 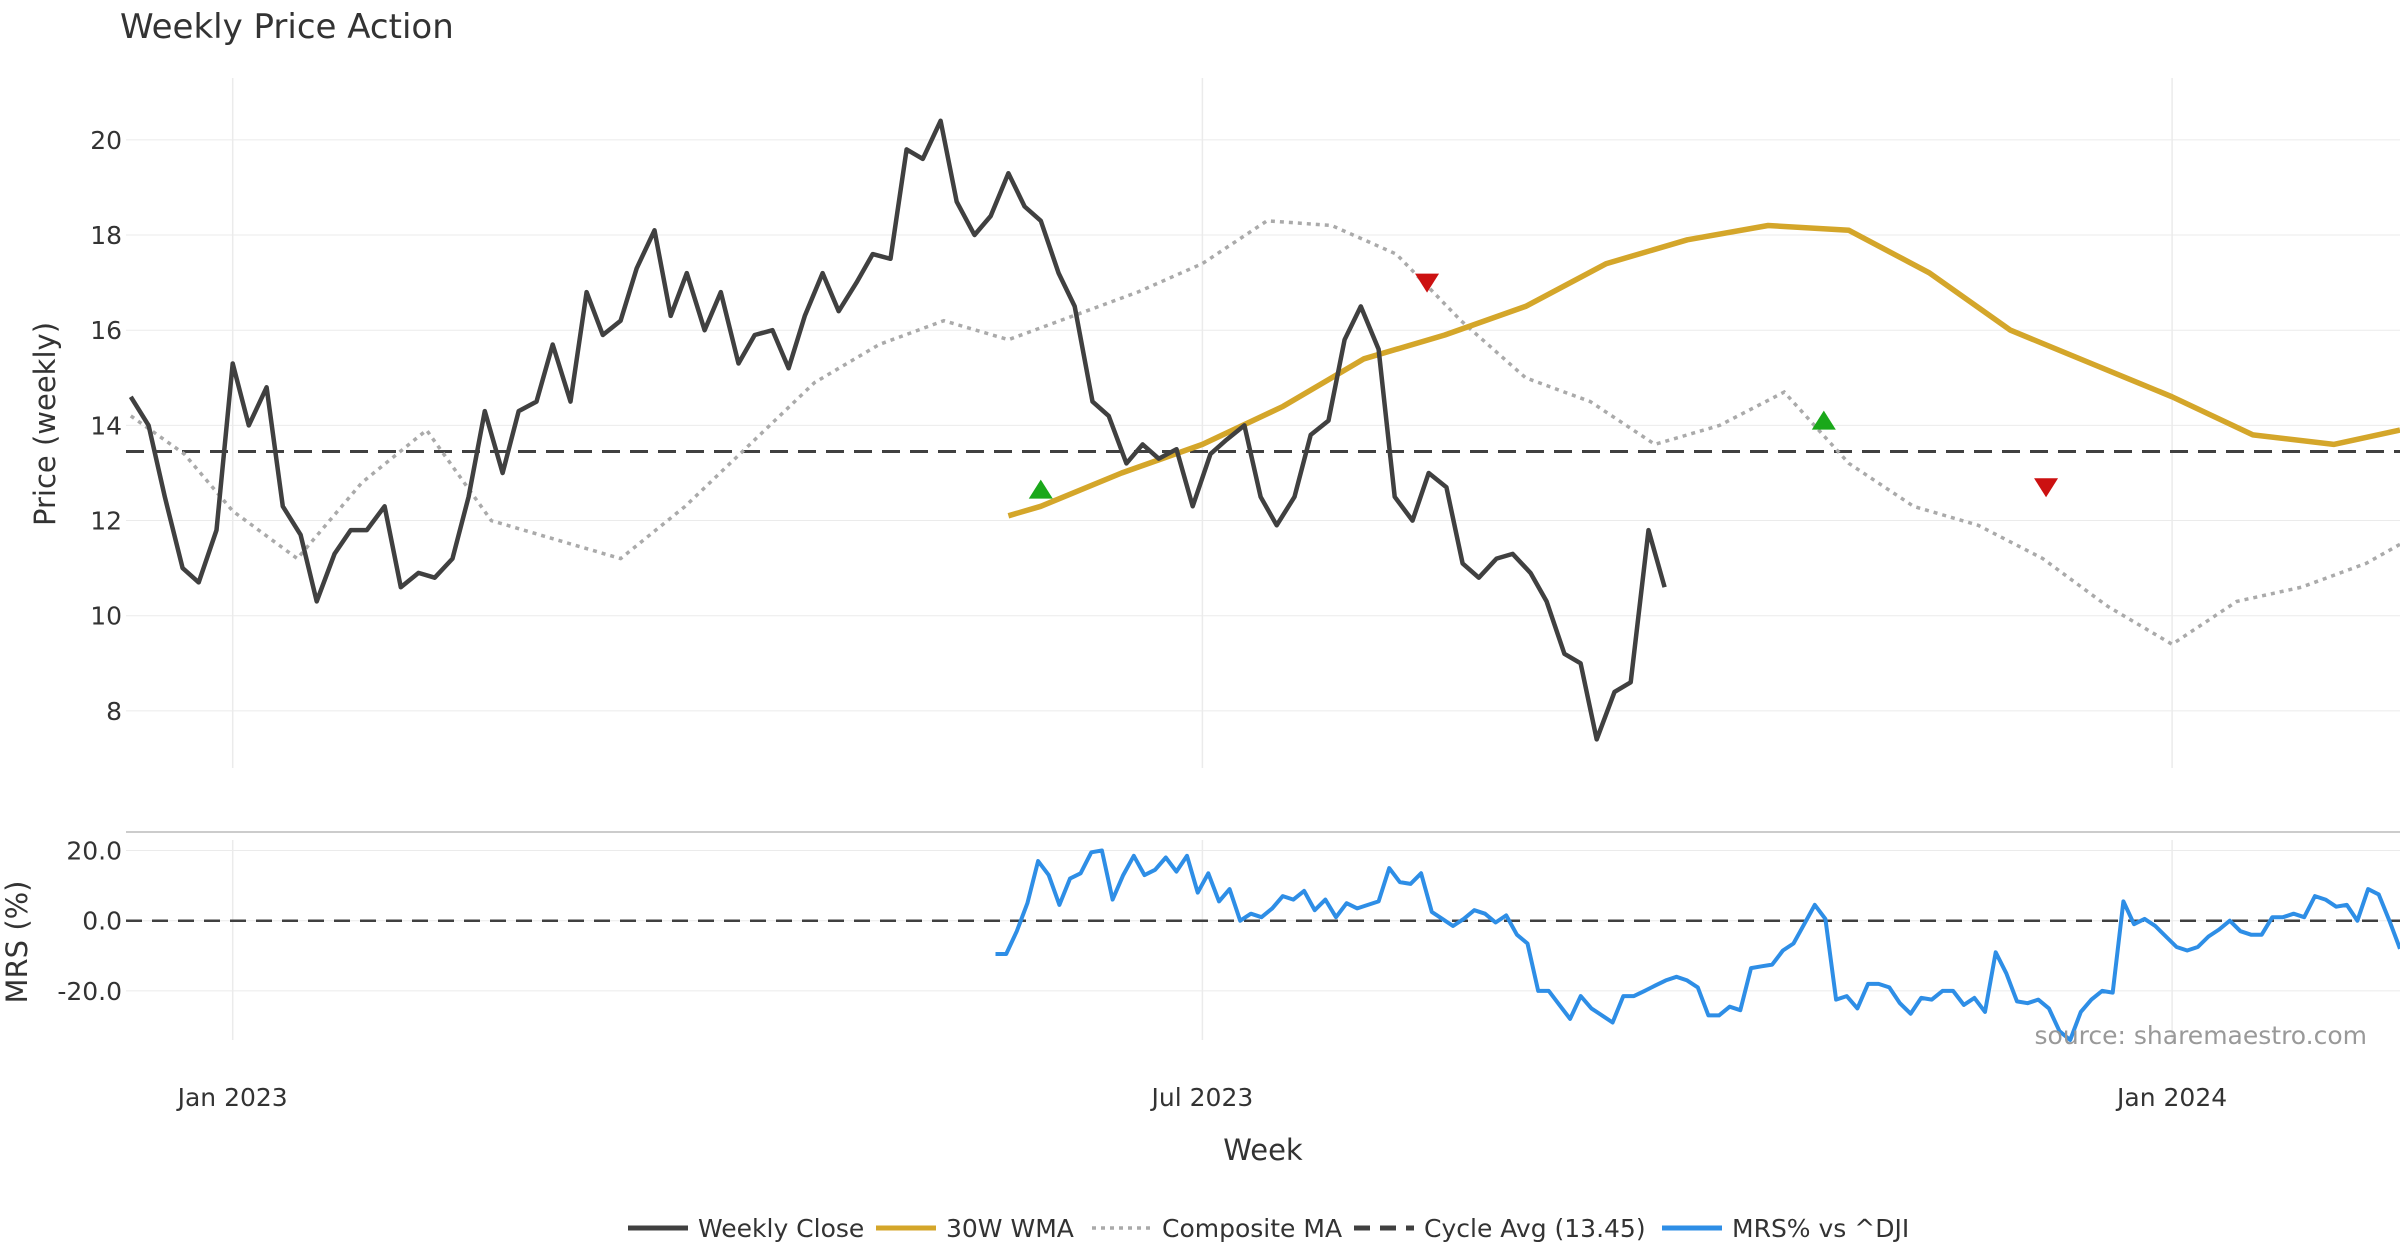 What do you see at coordinates (45, 424) in the screenshot?
I see `y-axis-label-price: Price (weekly)` at bounding box center [45, 424].